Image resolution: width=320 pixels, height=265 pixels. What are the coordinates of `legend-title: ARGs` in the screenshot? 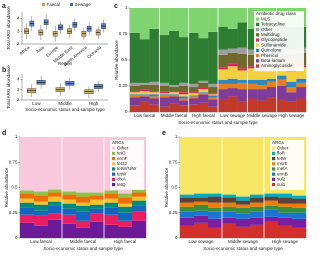 It's located at (118, 142).